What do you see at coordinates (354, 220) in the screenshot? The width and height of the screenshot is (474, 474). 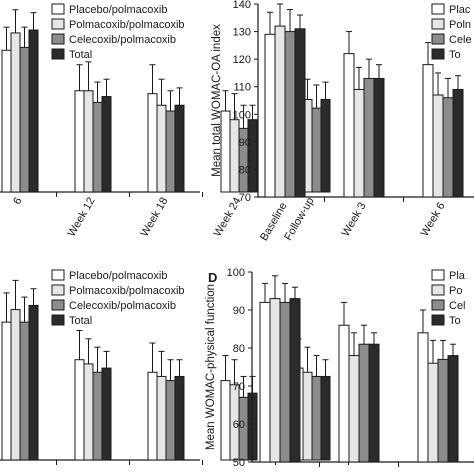 I see `x-tick-label: Week 3` at bounding box center [354, 220].